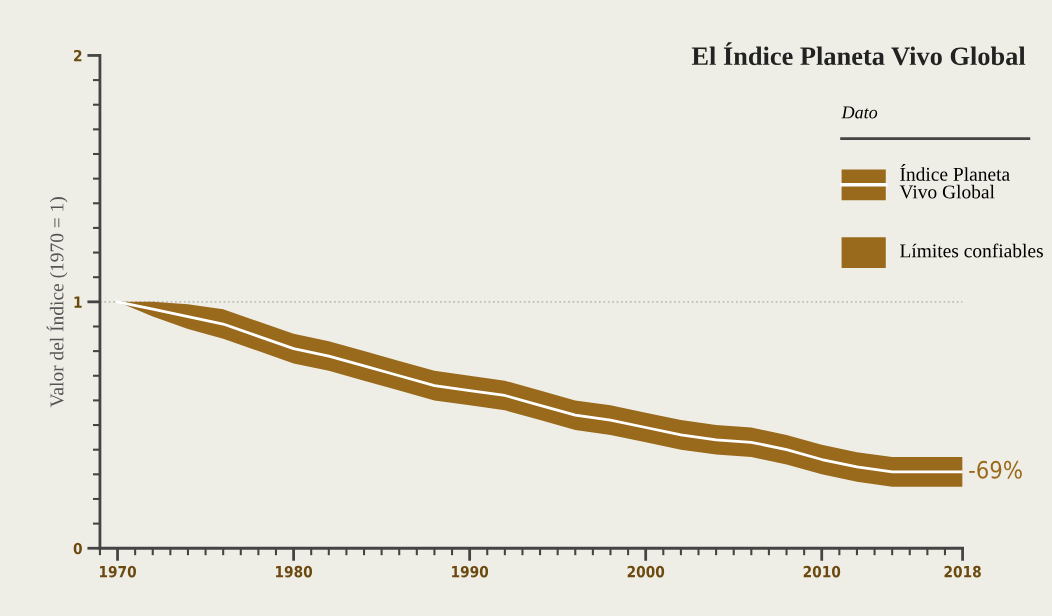 The width and height of the screenshot is (1052, 616). What do you see at coordinates (77, 548) in the screenshot?
I see `y-tick-label: 0` at bounding box center [77, 548].